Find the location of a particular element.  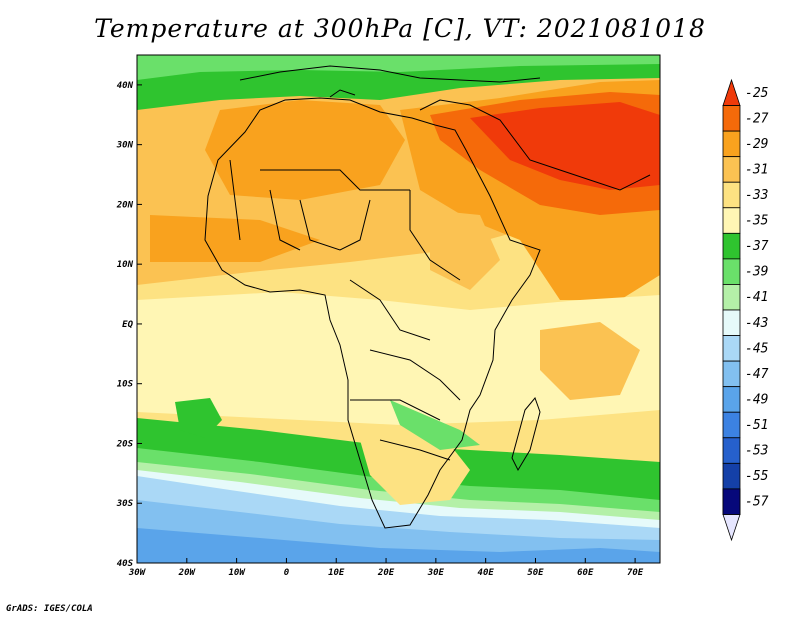

x-tick-label: 20W is located at coordinates (187, 573).